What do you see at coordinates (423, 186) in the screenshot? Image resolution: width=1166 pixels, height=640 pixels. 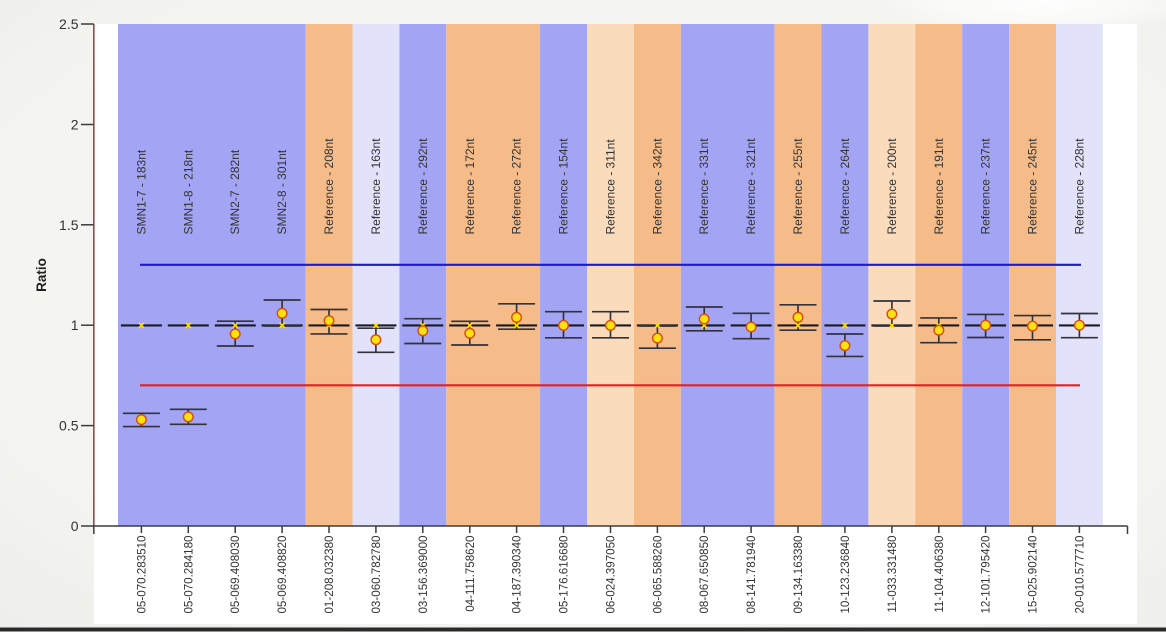 I see `svg-text: Reference - 292nt` at bounding box center [423, 186].